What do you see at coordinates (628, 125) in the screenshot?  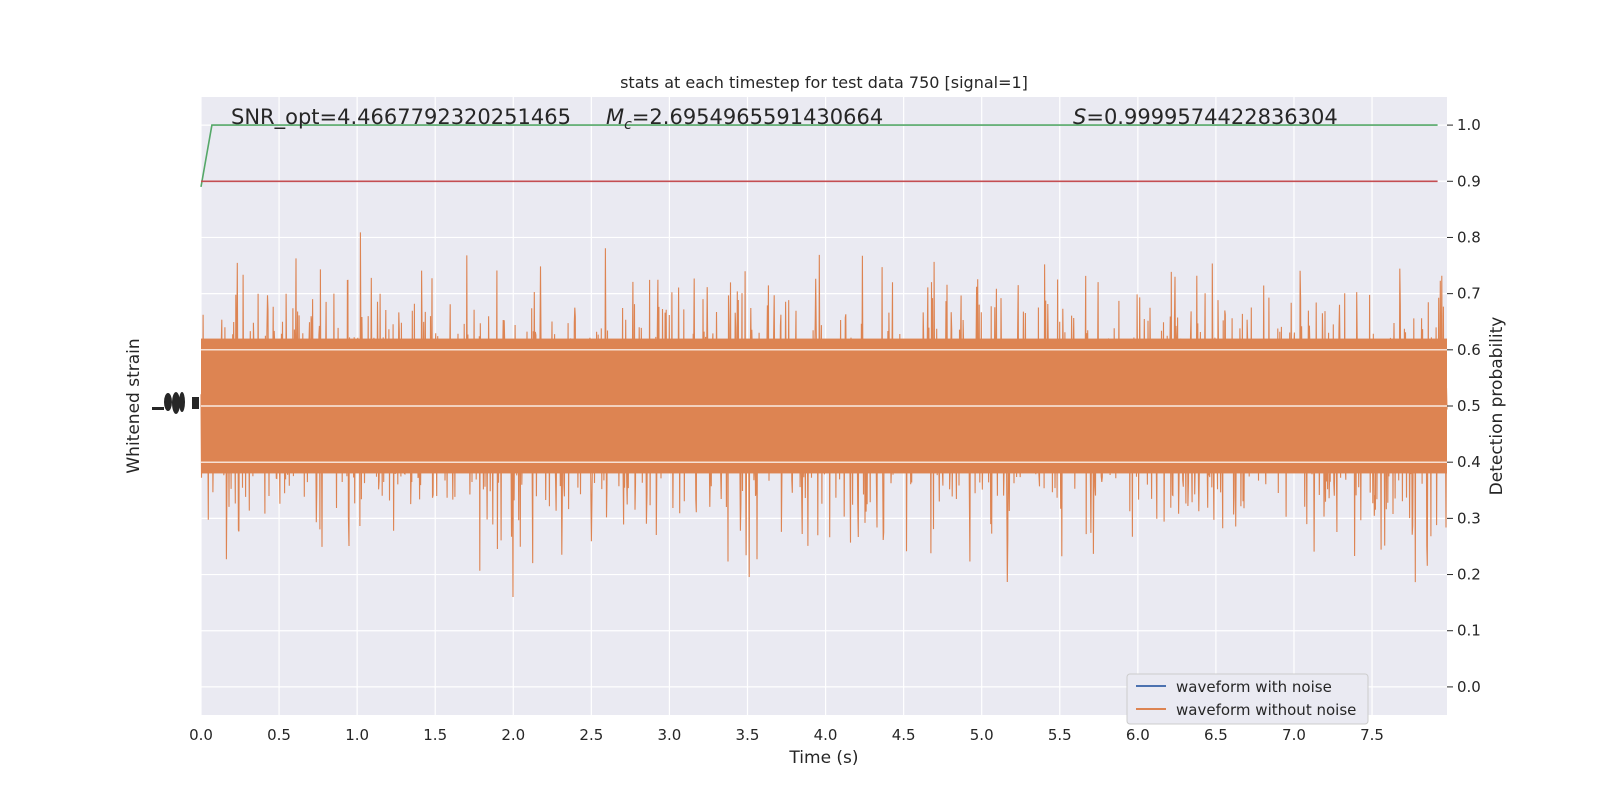 I see `mc-subscript: c` at bounding box center [628, 125].